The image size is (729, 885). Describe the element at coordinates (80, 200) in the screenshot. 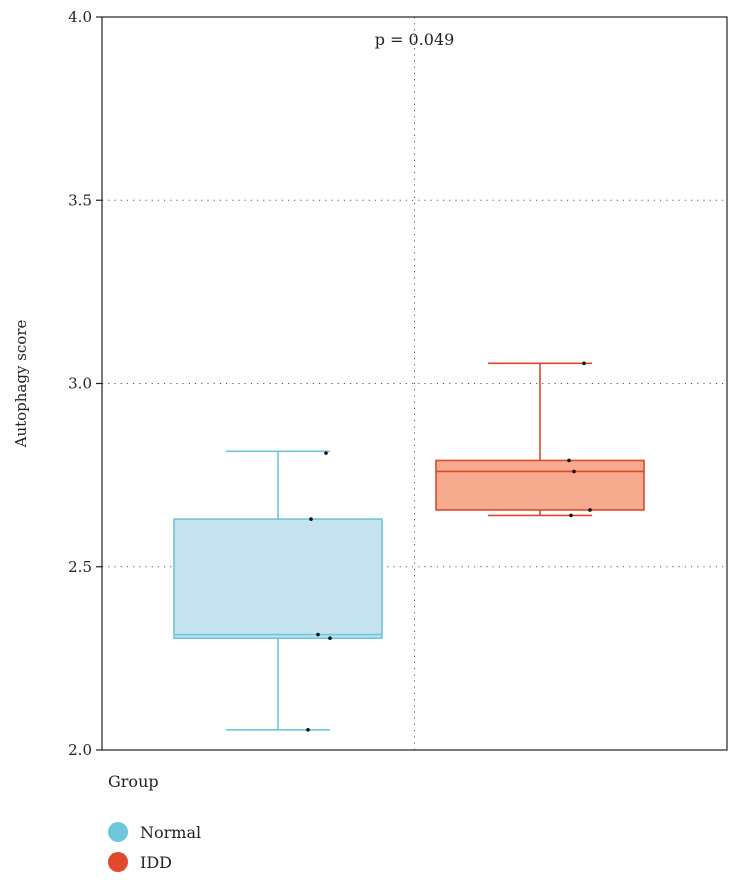

I see `y-tick-label-3.5: 3.5` at that location.